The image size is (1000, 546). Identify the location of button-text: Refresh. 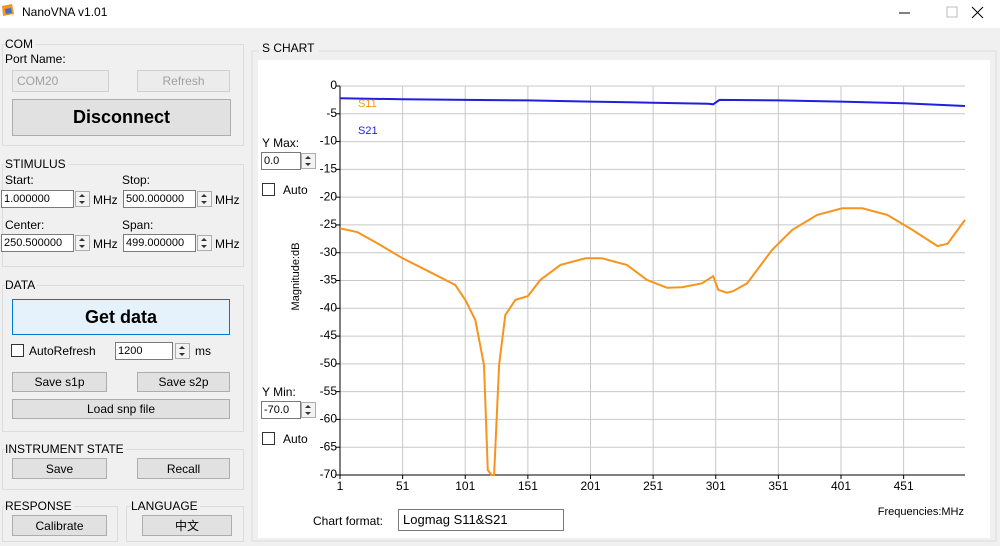
(183, 81).